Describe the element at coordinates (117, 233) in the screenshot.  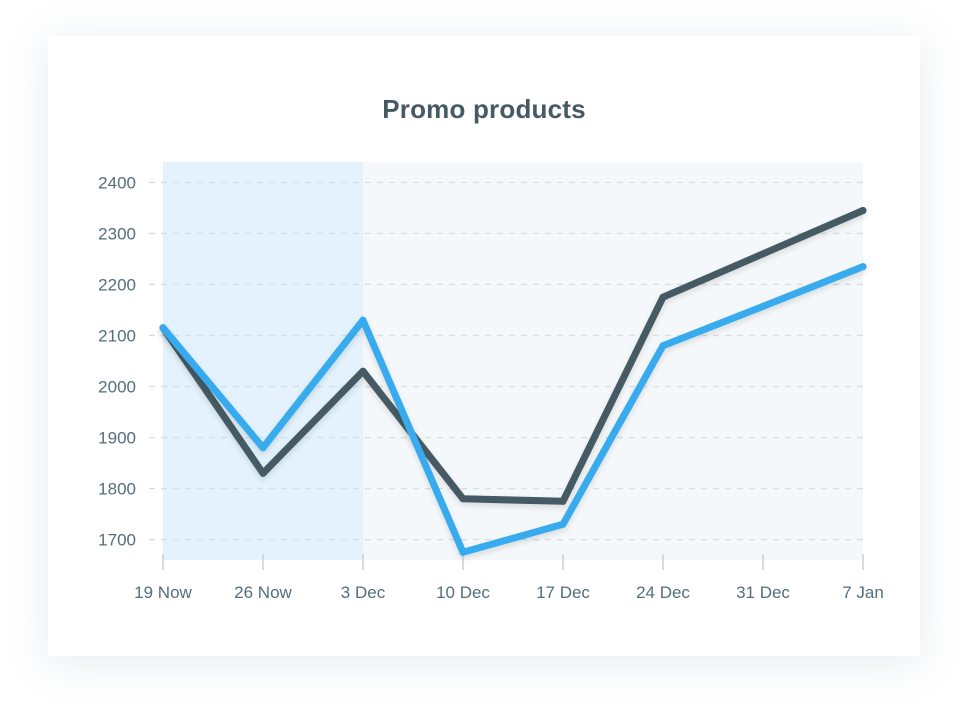
I see `y-tick-label: 2300` at that location.